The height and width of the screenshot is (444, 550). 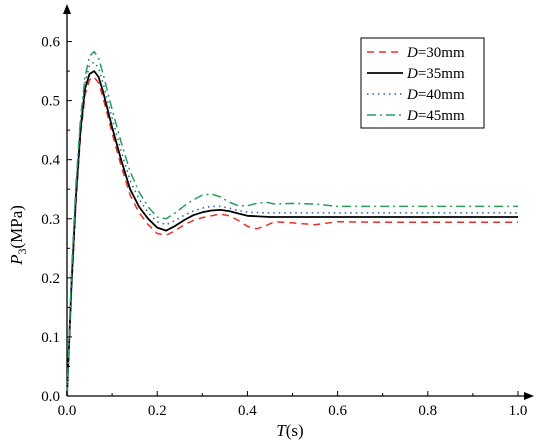 What do you see at coordinates (16, 260) in the screenshot?
I see `y-axis-label-var: P` at bounding box center [16, 260].